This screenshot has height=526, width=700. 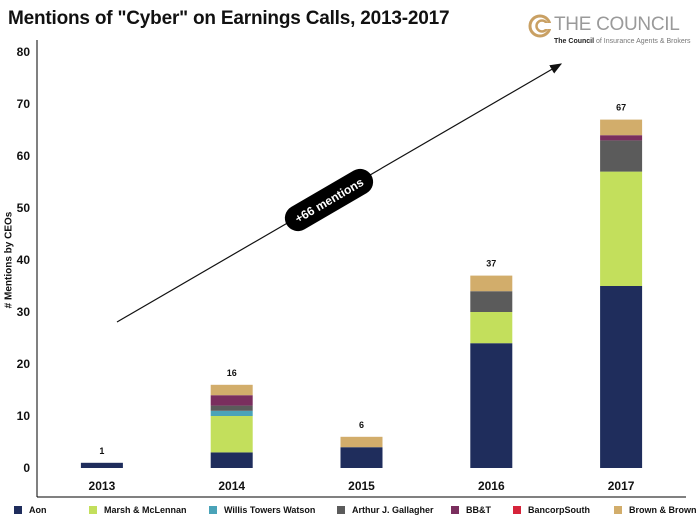 What do you see at coordinates (574, 41) in the screenshot?
I see `logo-subtitle-bold: The Council` at bounding box center [574, 41].